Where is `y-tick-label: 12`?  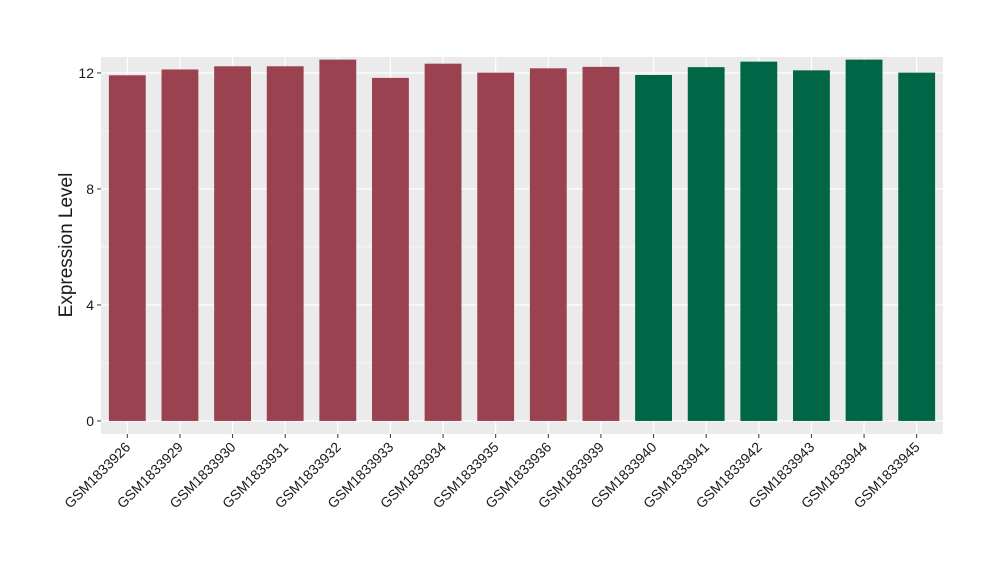
y-tick-label: 12 is located at coordinates (86, 73).